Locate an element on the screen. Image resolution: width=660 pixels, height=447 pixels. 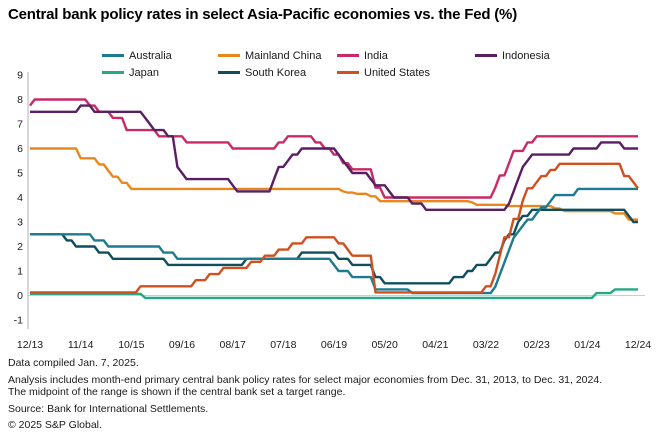
y-tick-label: 7 is located at coordinates (20, 125).